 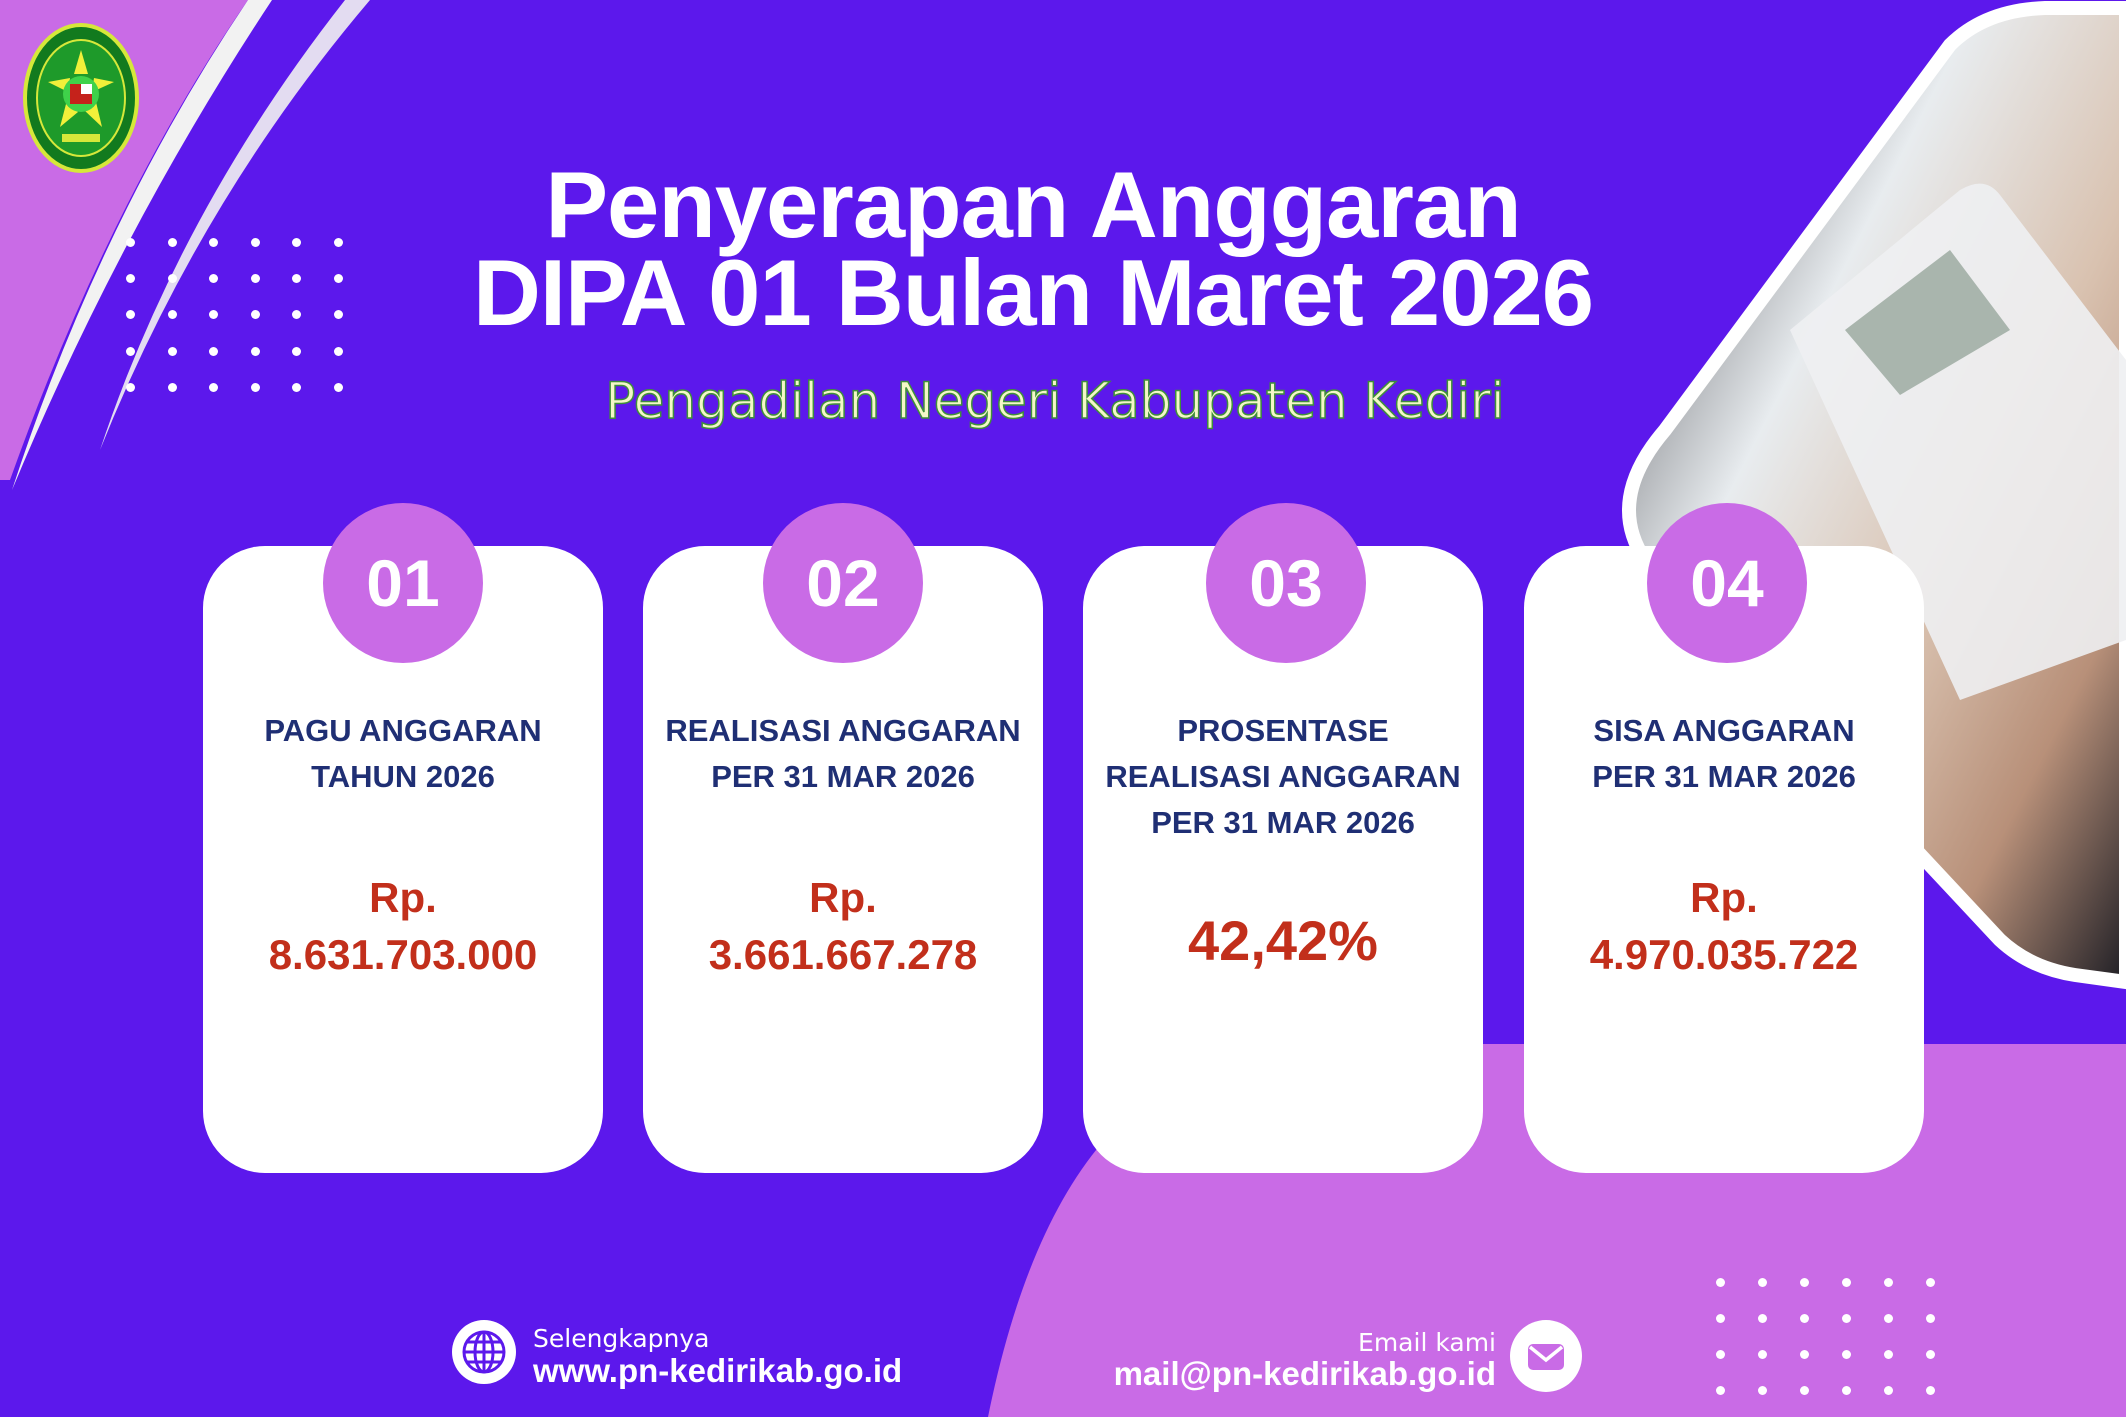 What do you see at coordinates (403, 583) in the screenshot?
I see `card-number-badge: 01` at bounding box center [403, 583].